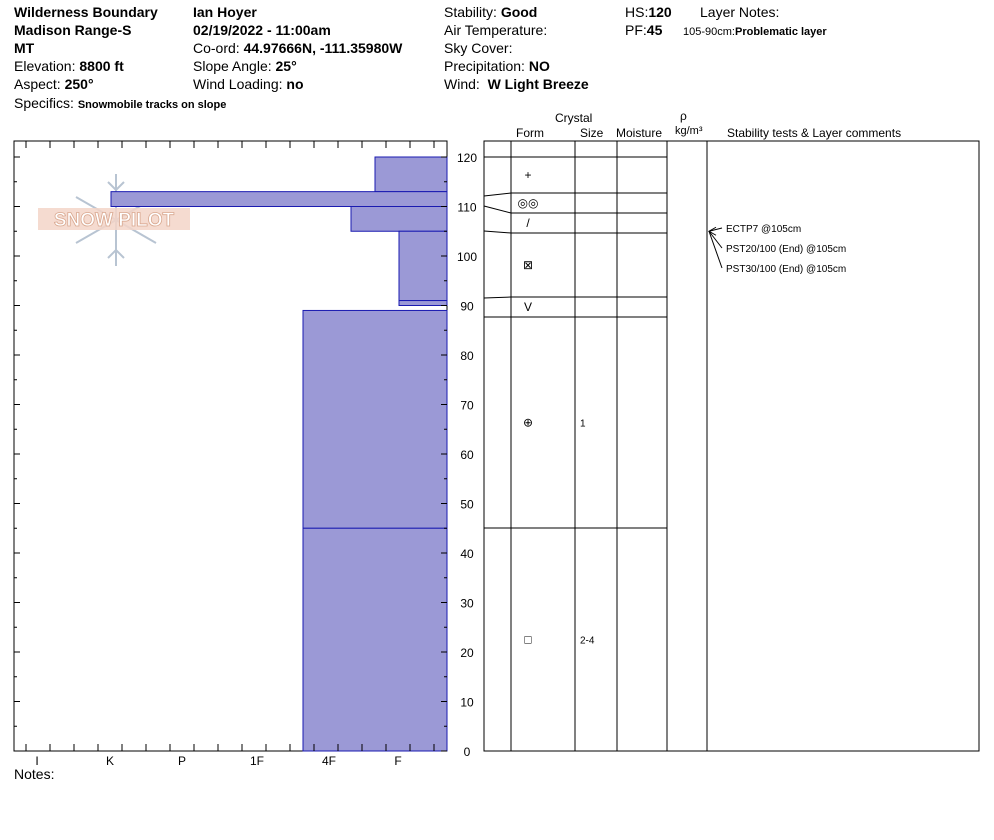 Image resolution: width=994 pixels, height=840 pixels. What do you see at coordinates (24, 48) in the screenshot?
I see `state-name: MT` at bounding box center [24, 48].